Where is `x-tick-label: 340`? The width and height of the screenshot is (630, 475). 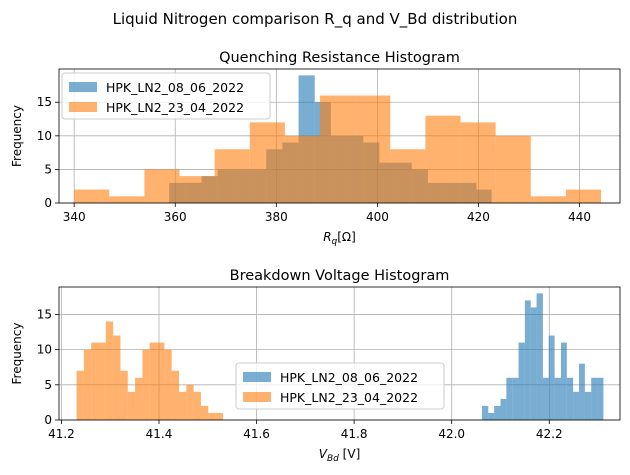 x-tick-label: 340 is located at coordinates (74, 217).